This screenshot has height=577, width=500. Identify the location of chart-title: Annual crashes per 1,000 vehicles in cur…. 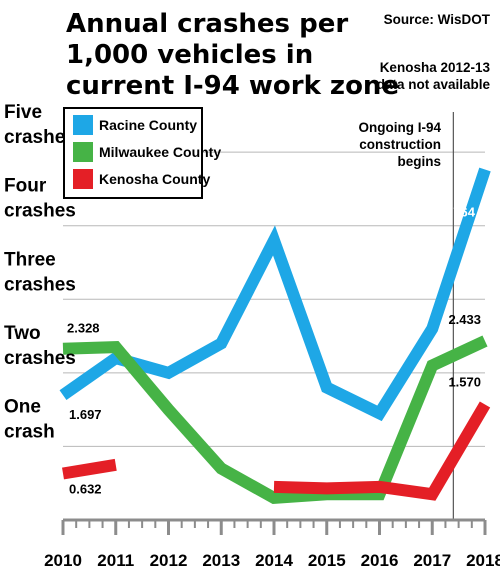
(232, 55).